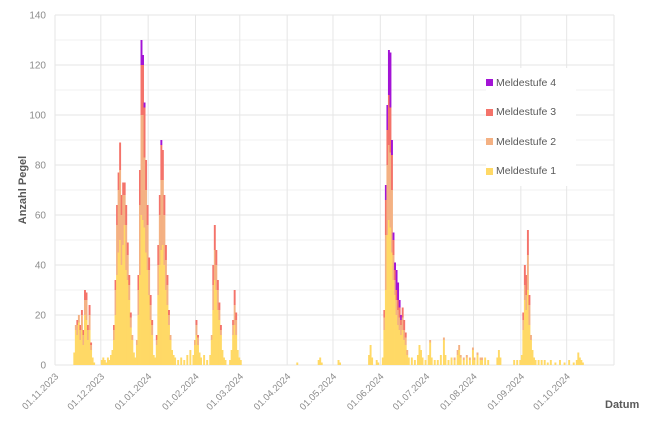  Describe the element at coordinates (41, 266) in the screenshot. I see `y-tick-label: 40` at that location.